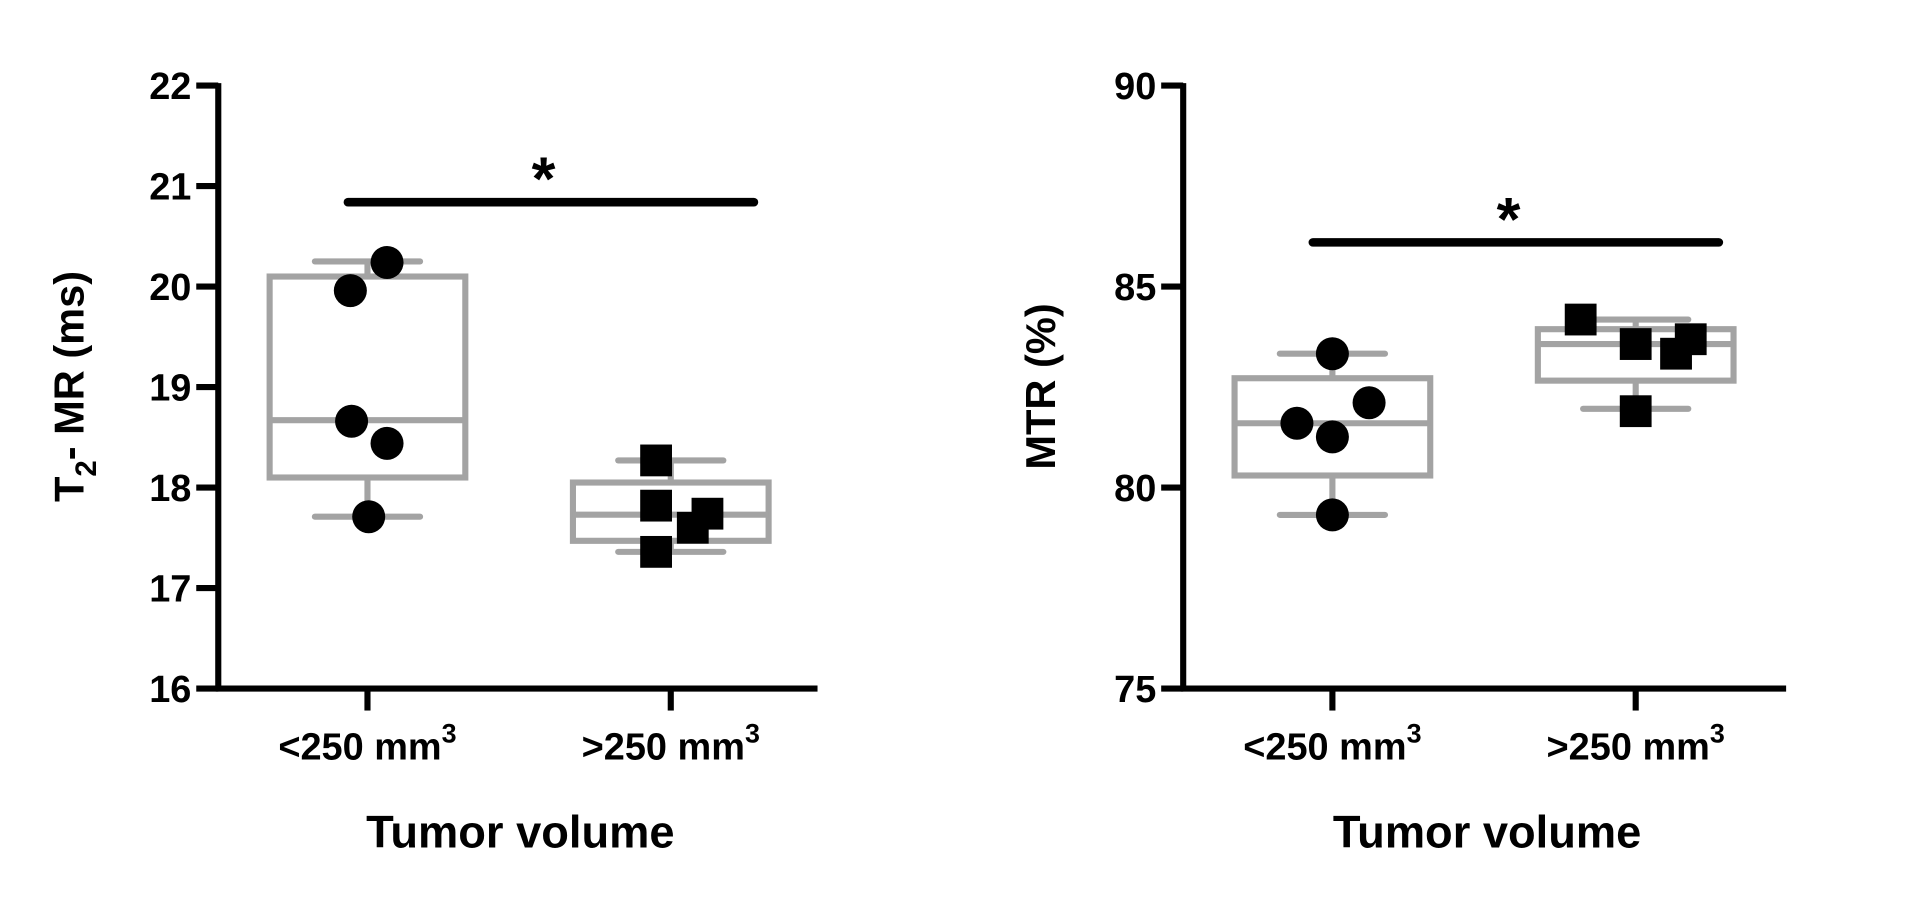 The image size is (1909, 905). What do you see at coordinates (170, 589) in the screenshot?
I see `y-tick-label: 17` at bounding box center [170, 589].